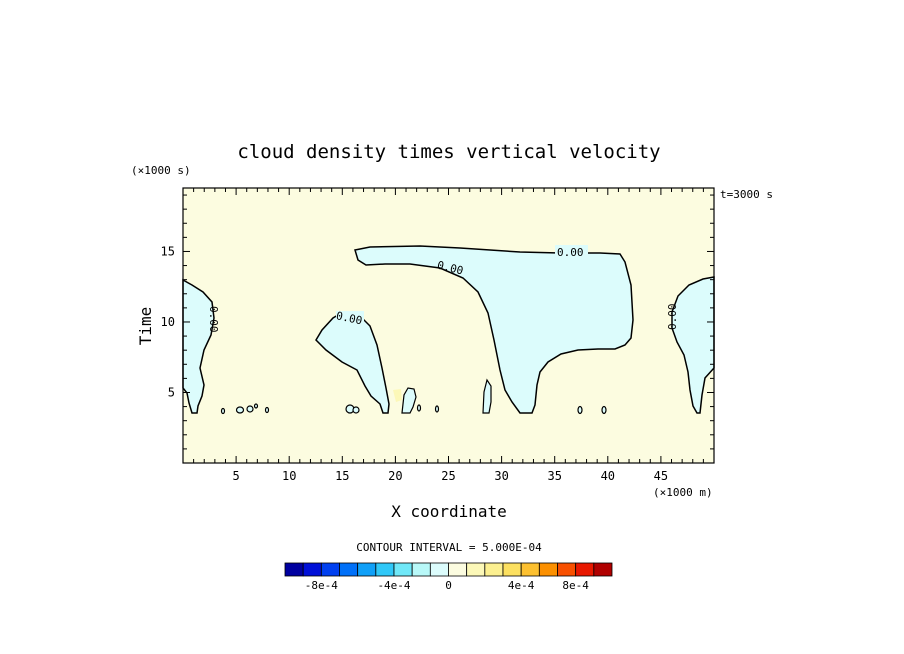 The image size is (904, 654). Describe the element at coordinates (393, 585) in the screenshot. I see `colorbar-tick-label: -4e-4` at that location.